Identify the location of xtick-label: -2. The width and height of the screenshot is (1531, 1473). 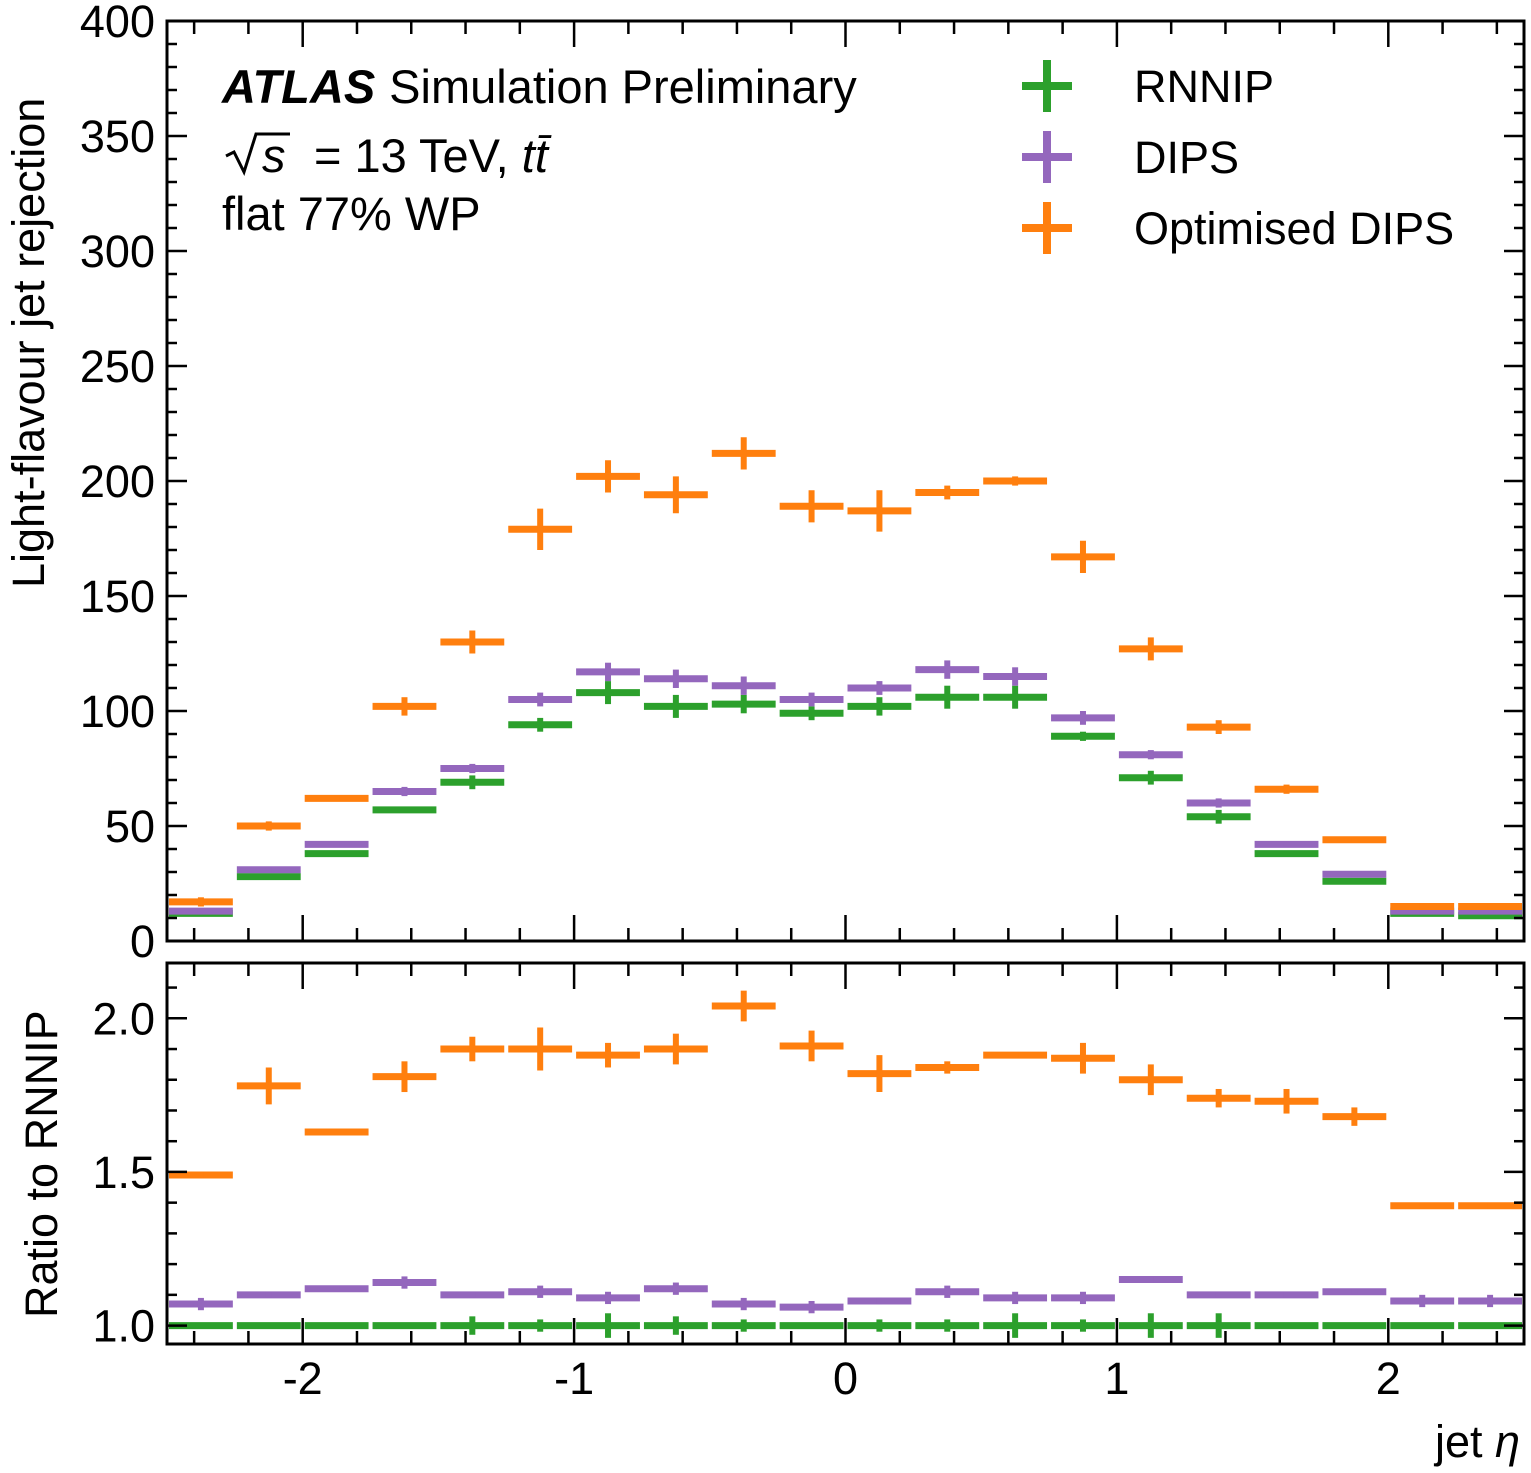
(303, 1378).